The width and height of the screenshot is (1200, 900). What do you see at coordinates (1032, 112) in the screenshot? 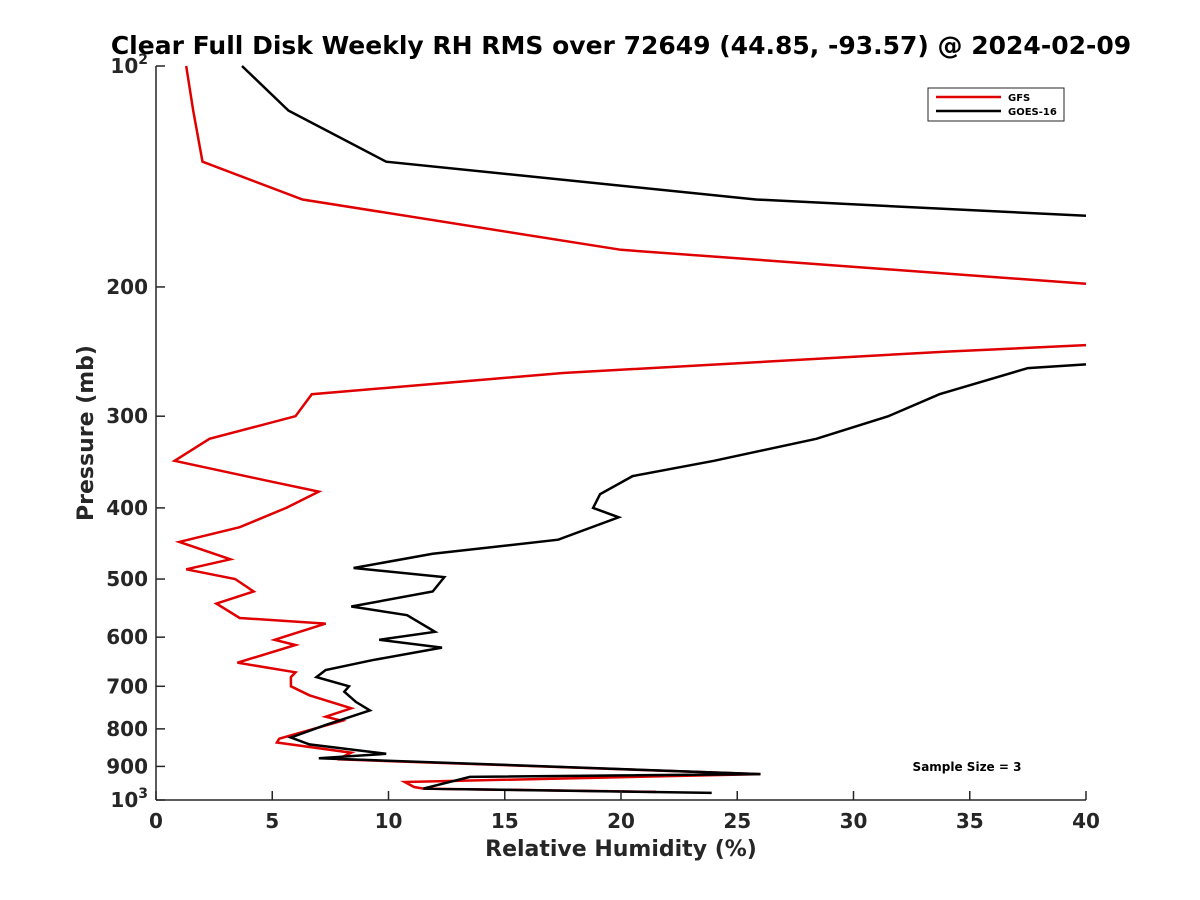
I see `legend-label-goes16: GOES-16` at bounding box center [1032, 112].